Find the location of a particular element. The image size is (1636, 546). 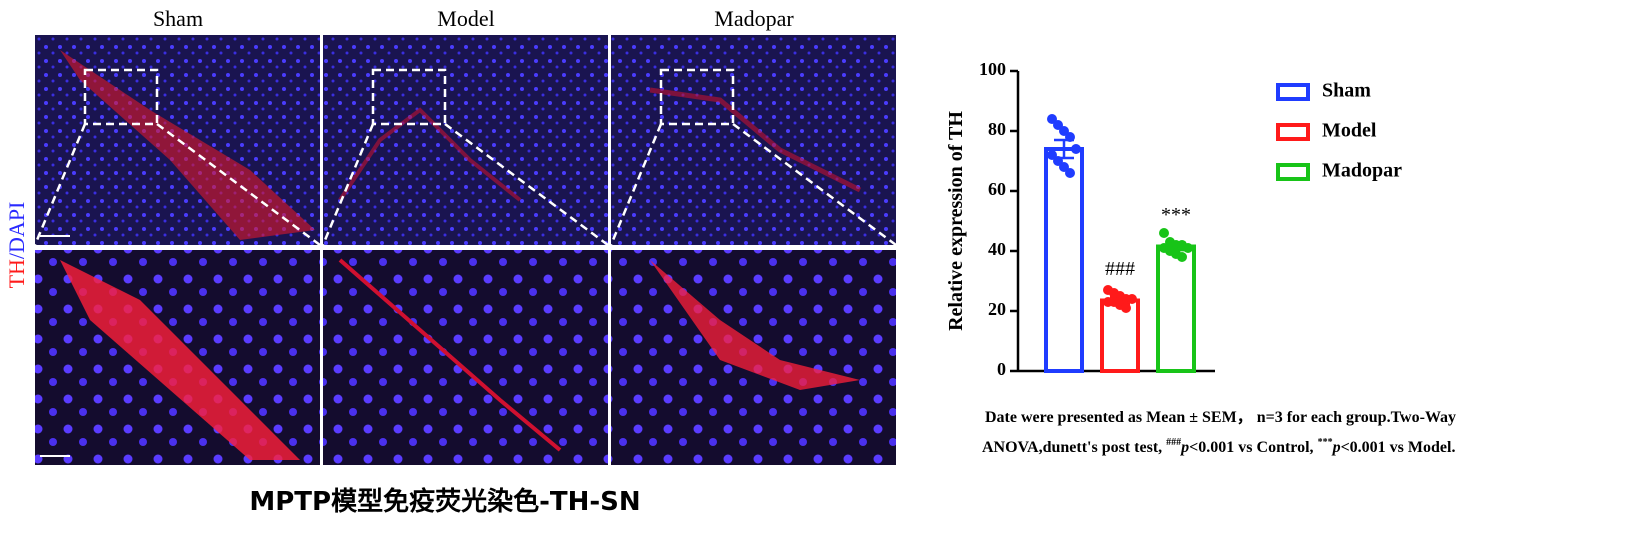

y-tick-label: 20 is located at coordinates (997, 309).